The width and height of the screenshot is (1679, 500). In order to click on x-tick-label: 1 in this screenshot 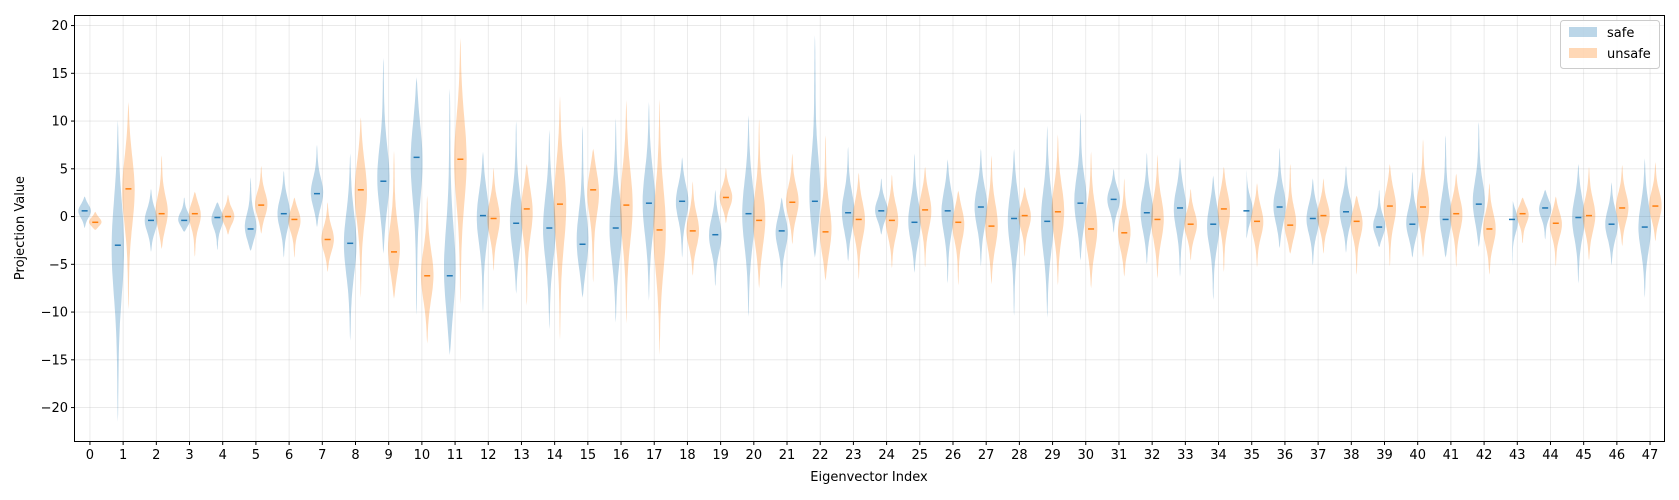, I will do `click(123, 455)`.